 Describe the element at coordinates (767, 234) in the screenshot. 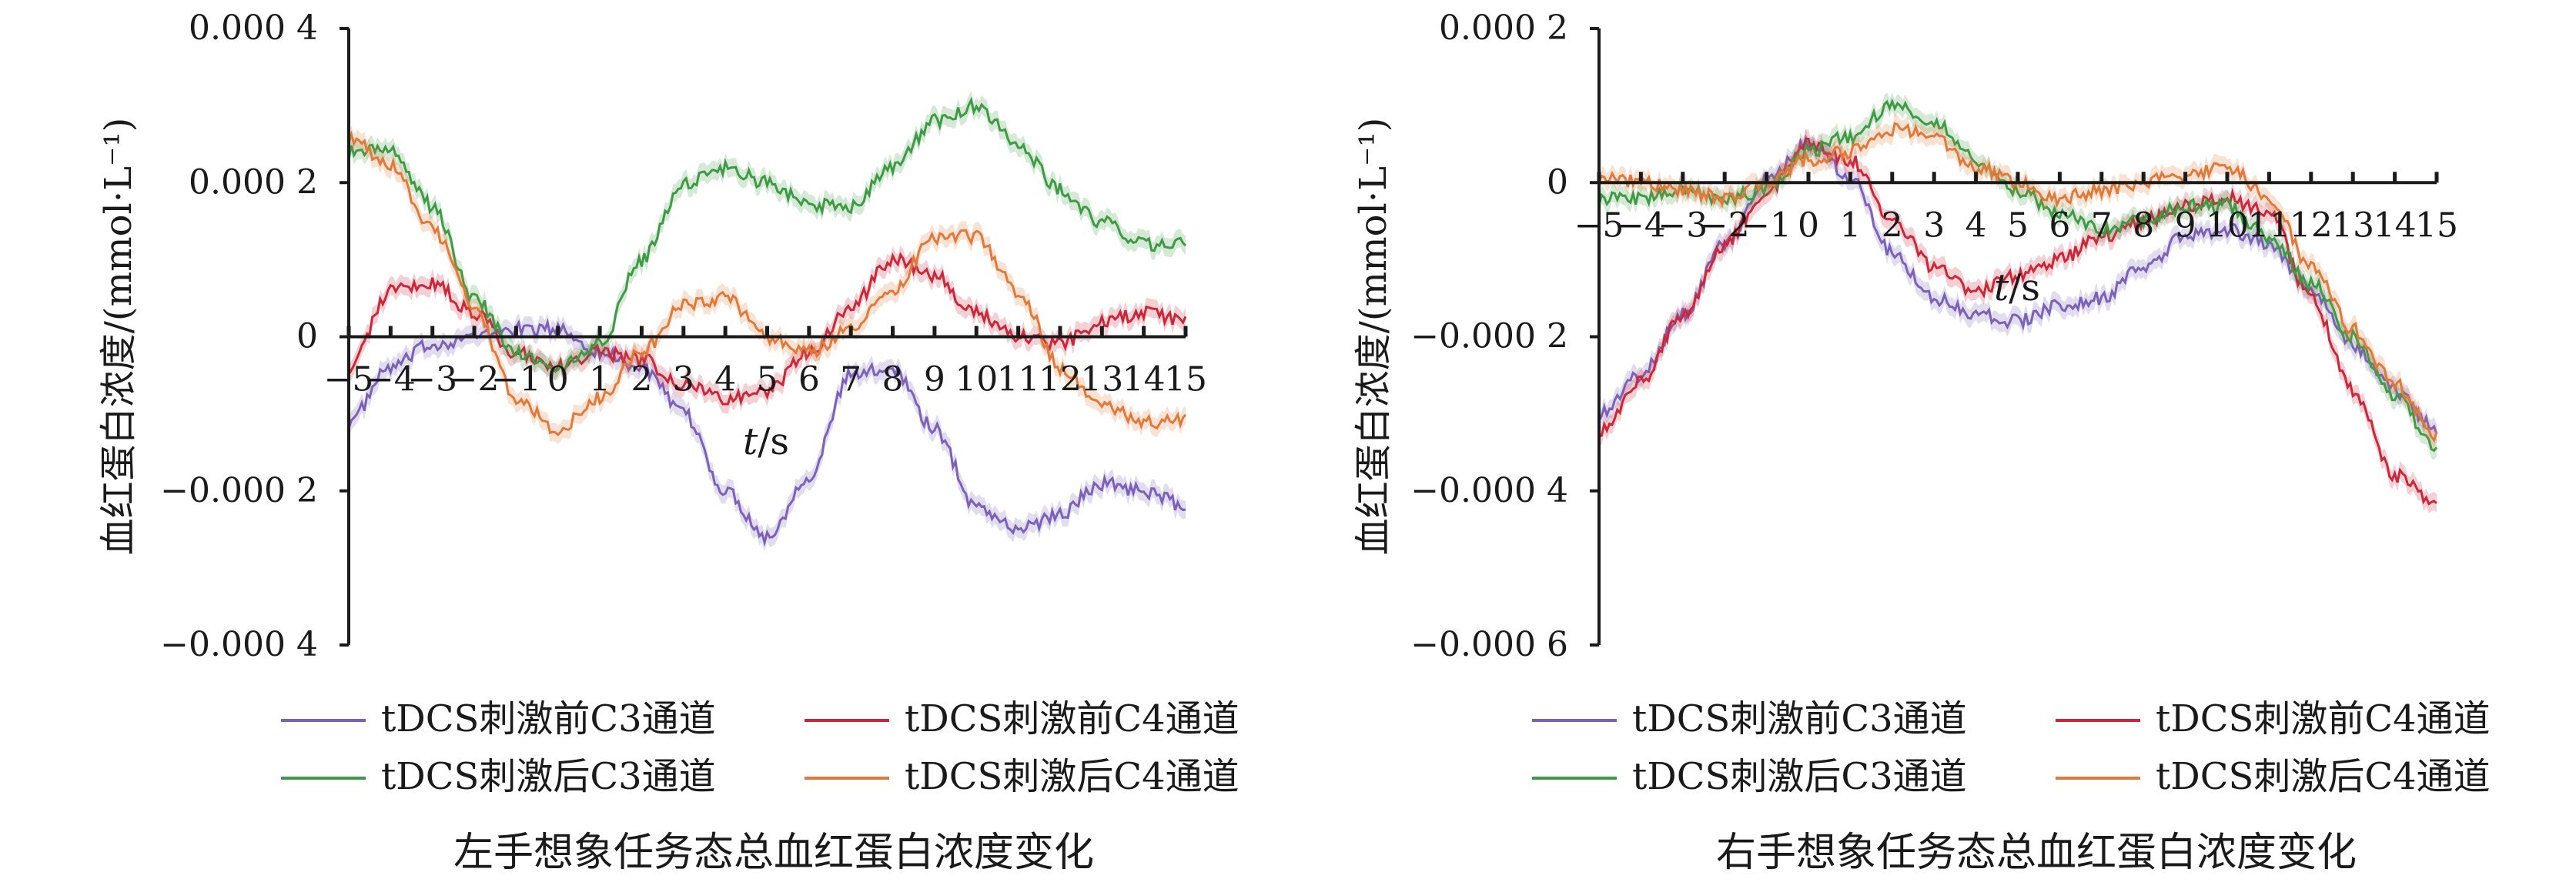

I see `left-line-after-c3` at that location.